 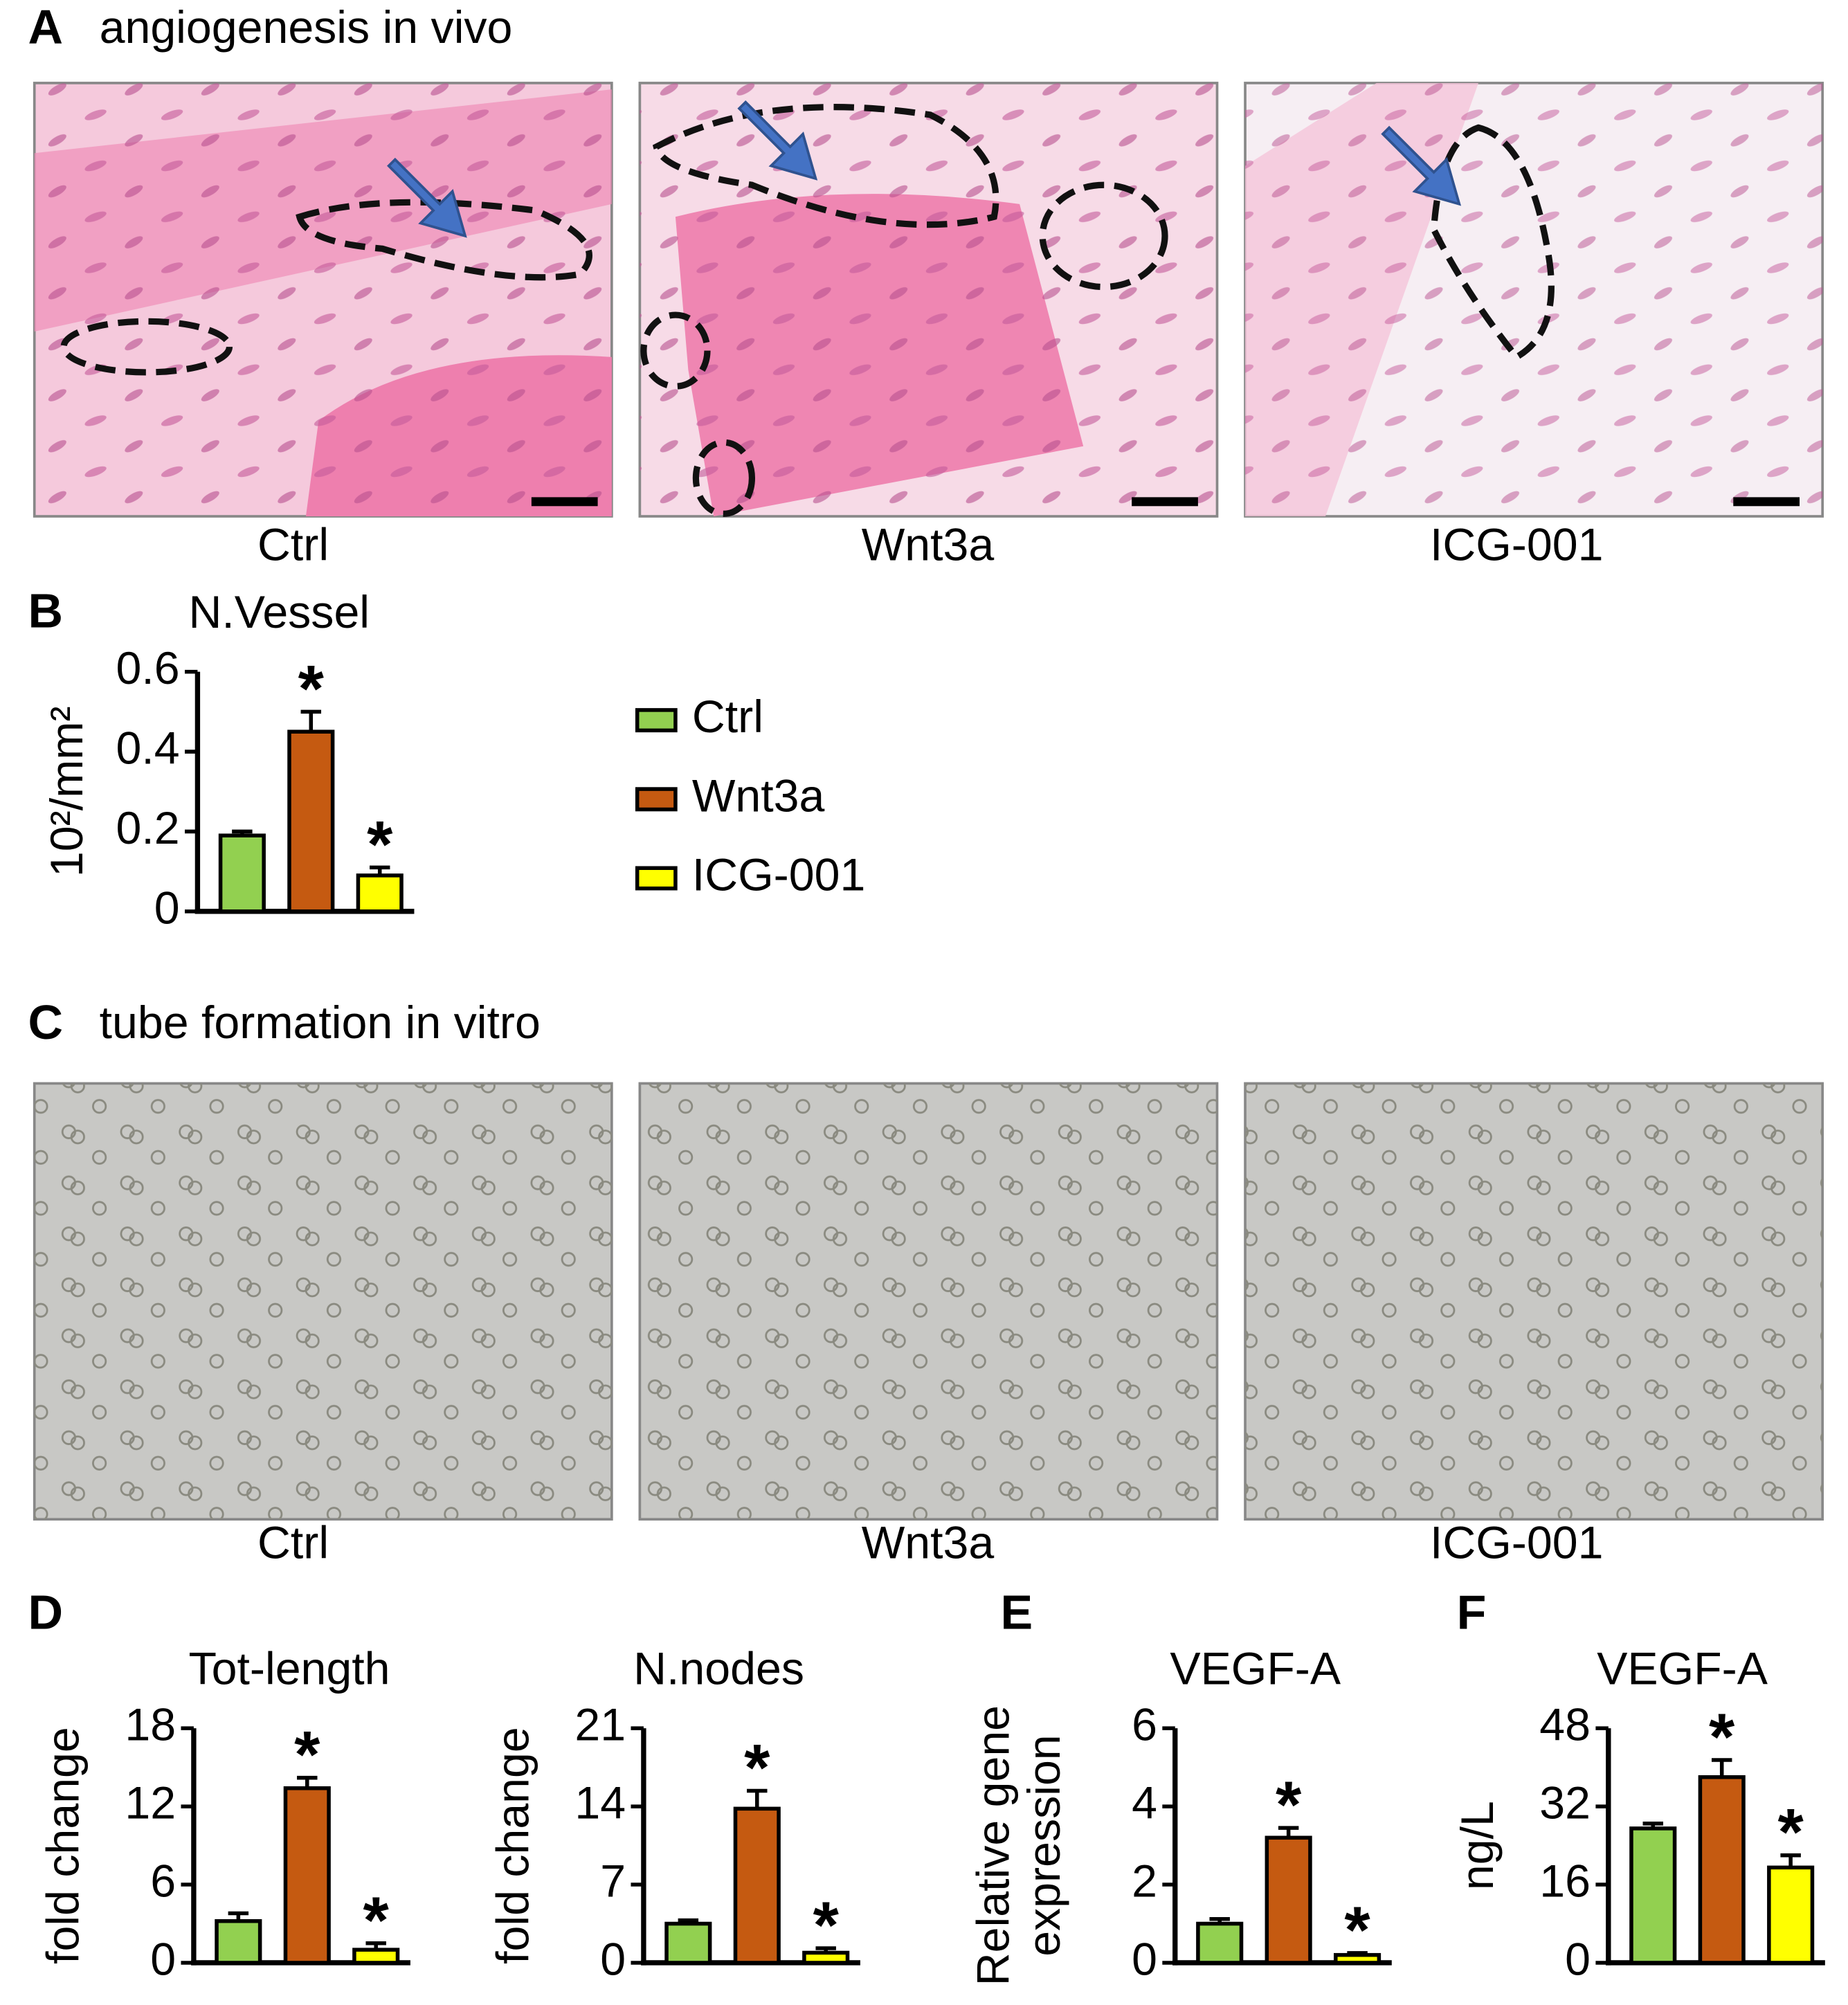 I want to click on panel-title: angiogenesis in vivo, so click(x=306, y=27).